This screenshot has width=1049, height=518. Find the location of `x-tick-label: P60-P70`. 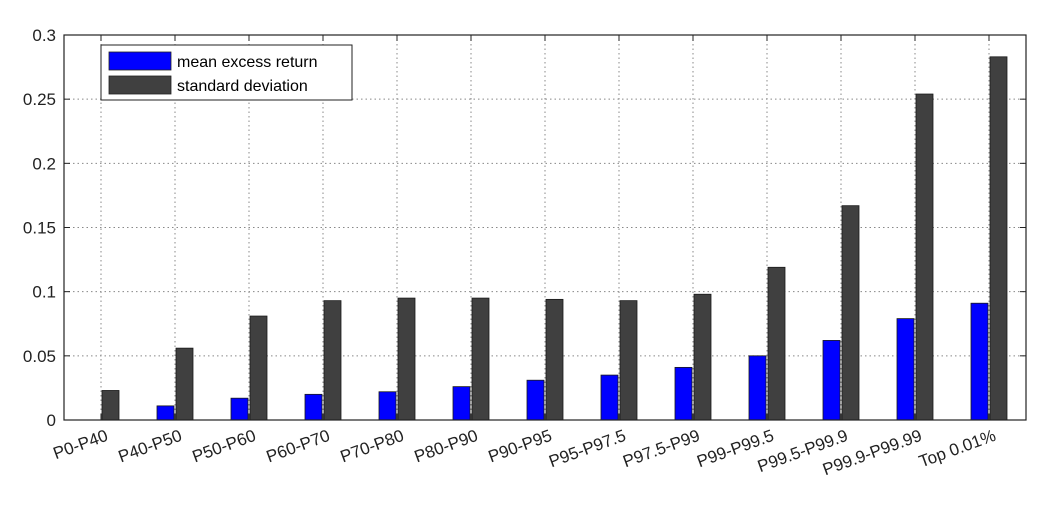

x-tick-label: P60-P70 is located at coordinates (298, 446).